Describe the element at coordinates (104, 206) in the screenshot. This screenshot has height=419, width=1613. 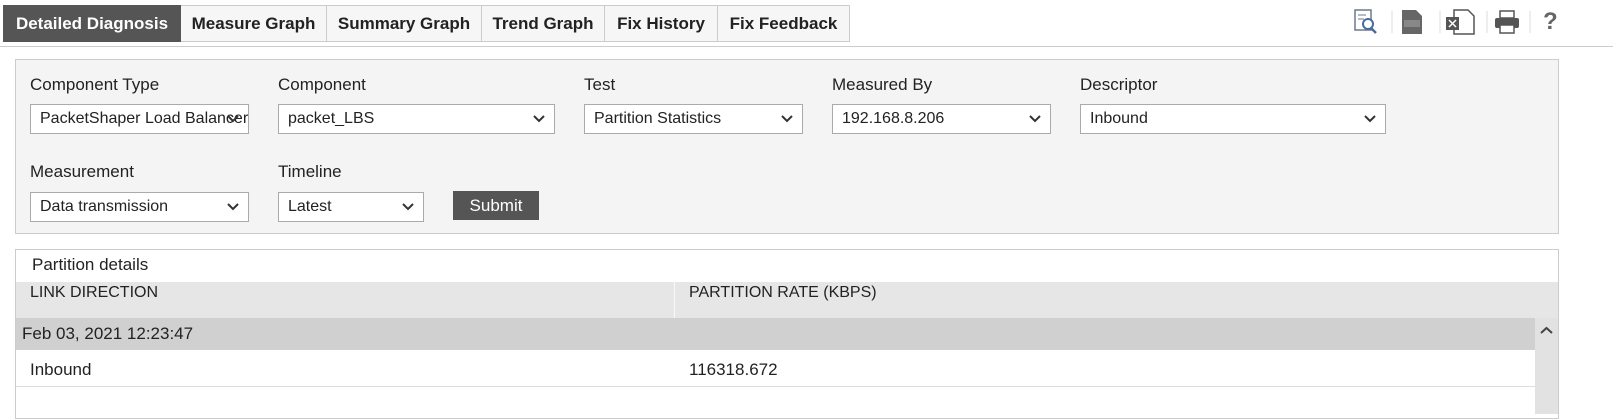
I see `dropdown-value: Data transmission` at that location.